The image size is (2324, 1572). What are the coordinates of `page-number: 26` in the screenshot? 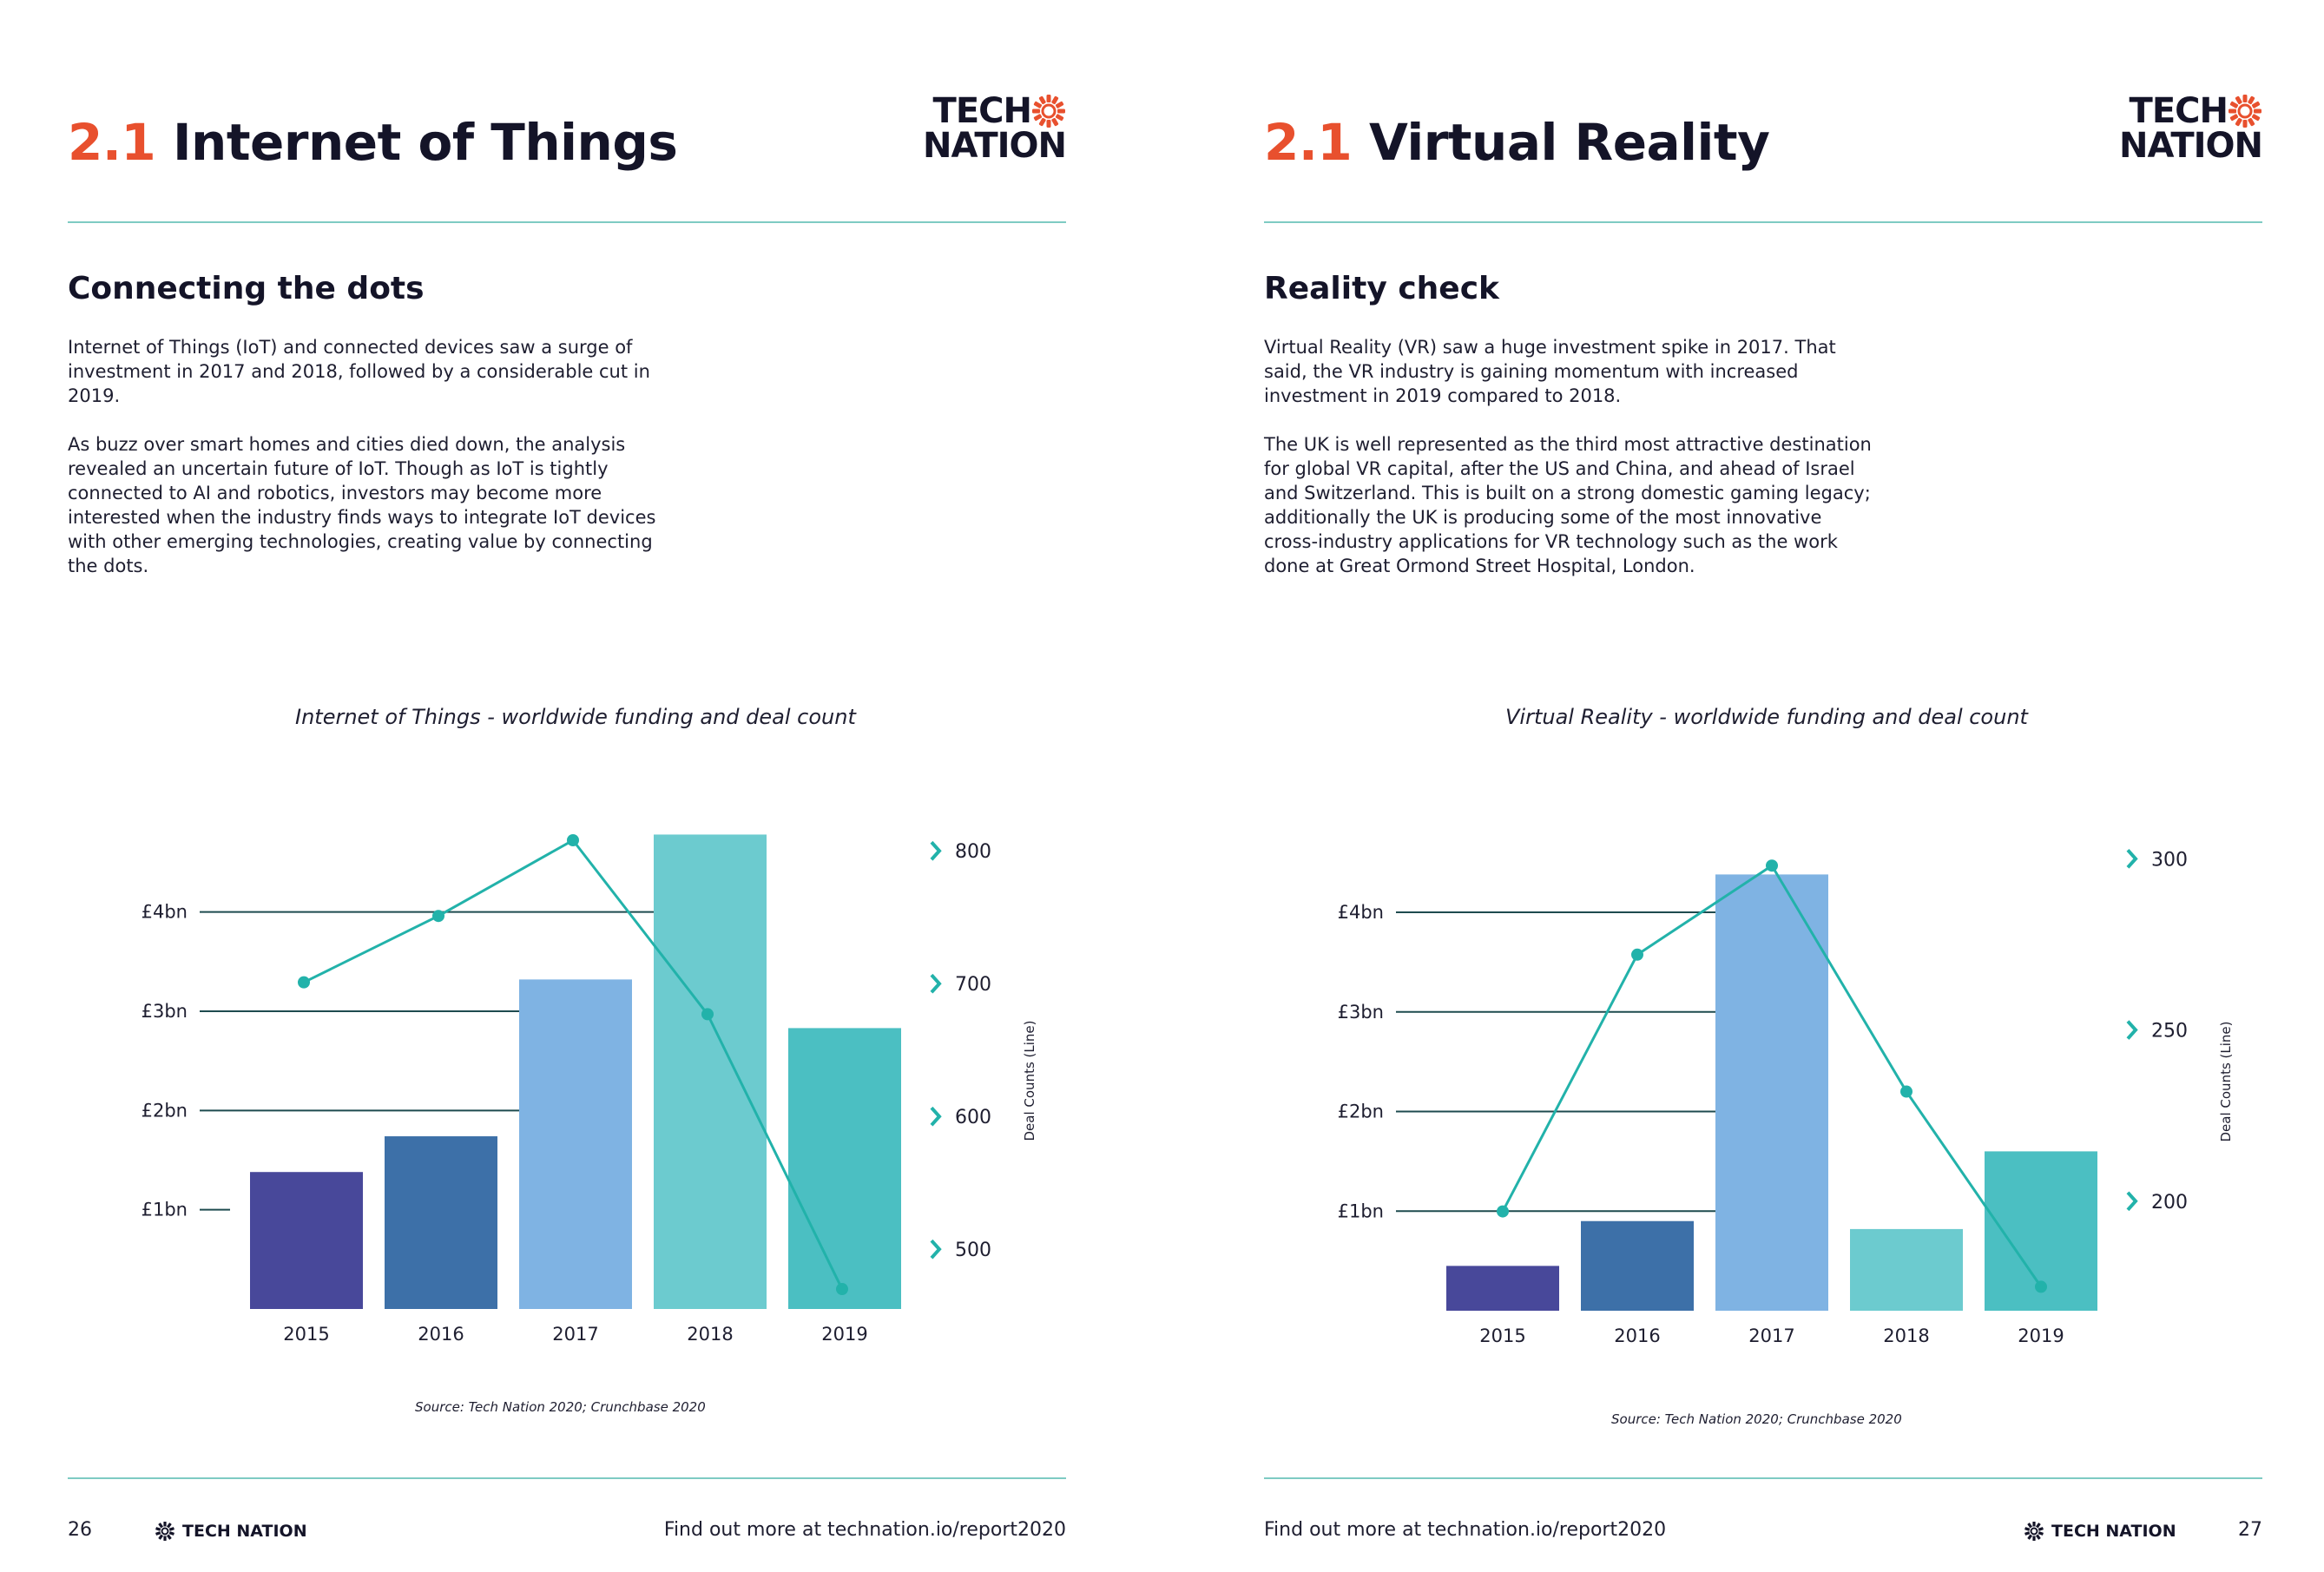 It's located at (80, 1530).